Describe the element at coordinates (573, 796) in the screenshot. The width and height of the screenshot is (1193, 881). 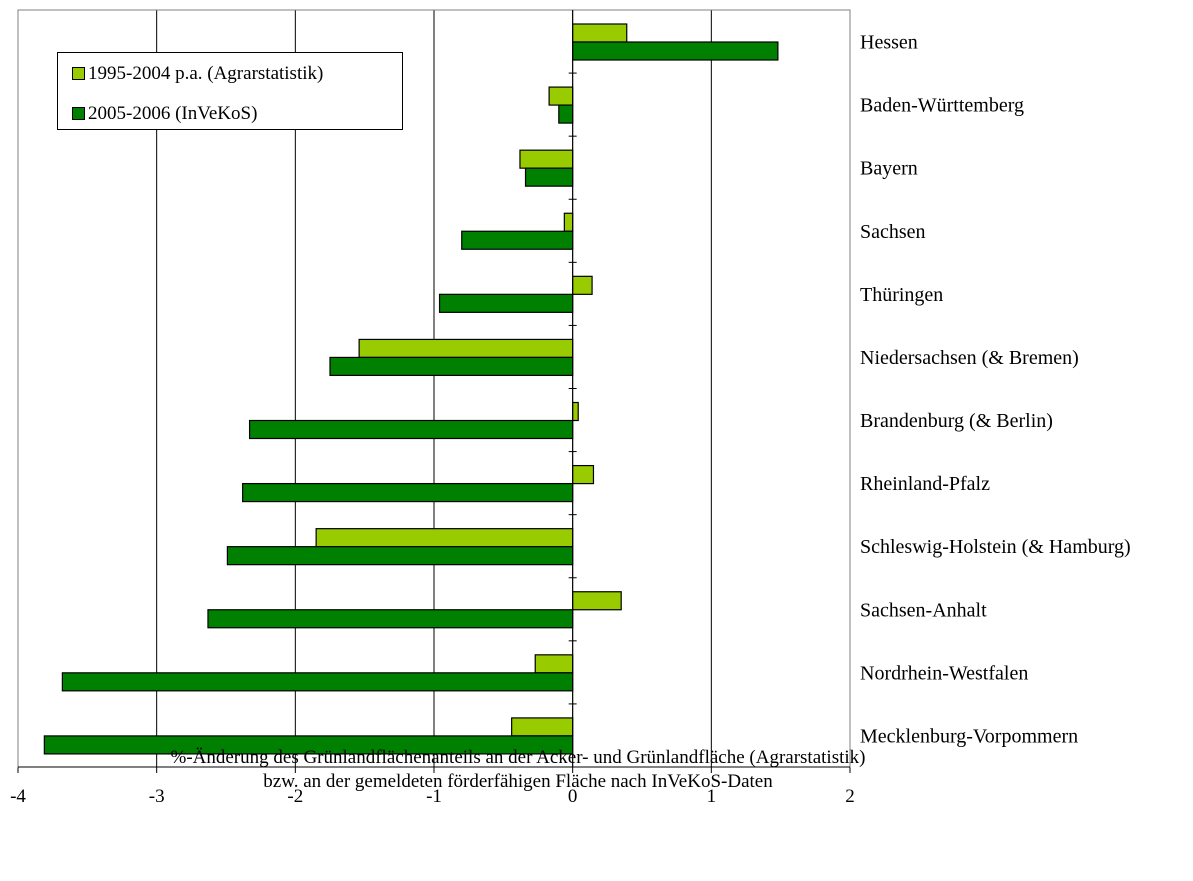
I see `x-tick-label: 0` at that location.